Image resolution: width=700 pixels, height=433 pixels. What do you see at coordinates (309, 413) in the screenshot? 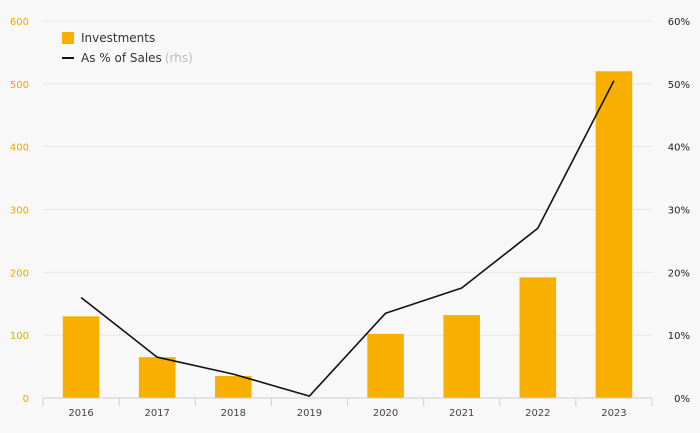
I see `x-tick-label: 2019` at bounding box center [309, 413].